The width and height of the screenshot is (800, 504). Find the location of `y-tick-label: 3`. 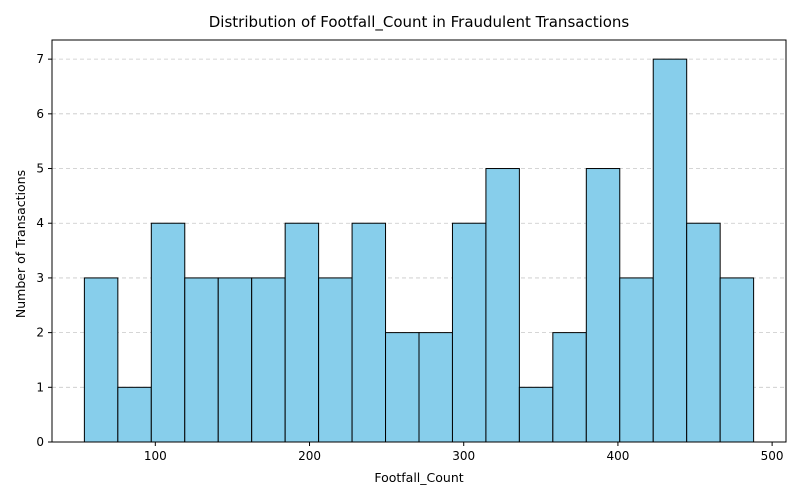

y-tick-label: 3 is located at coordinates (40, 278).